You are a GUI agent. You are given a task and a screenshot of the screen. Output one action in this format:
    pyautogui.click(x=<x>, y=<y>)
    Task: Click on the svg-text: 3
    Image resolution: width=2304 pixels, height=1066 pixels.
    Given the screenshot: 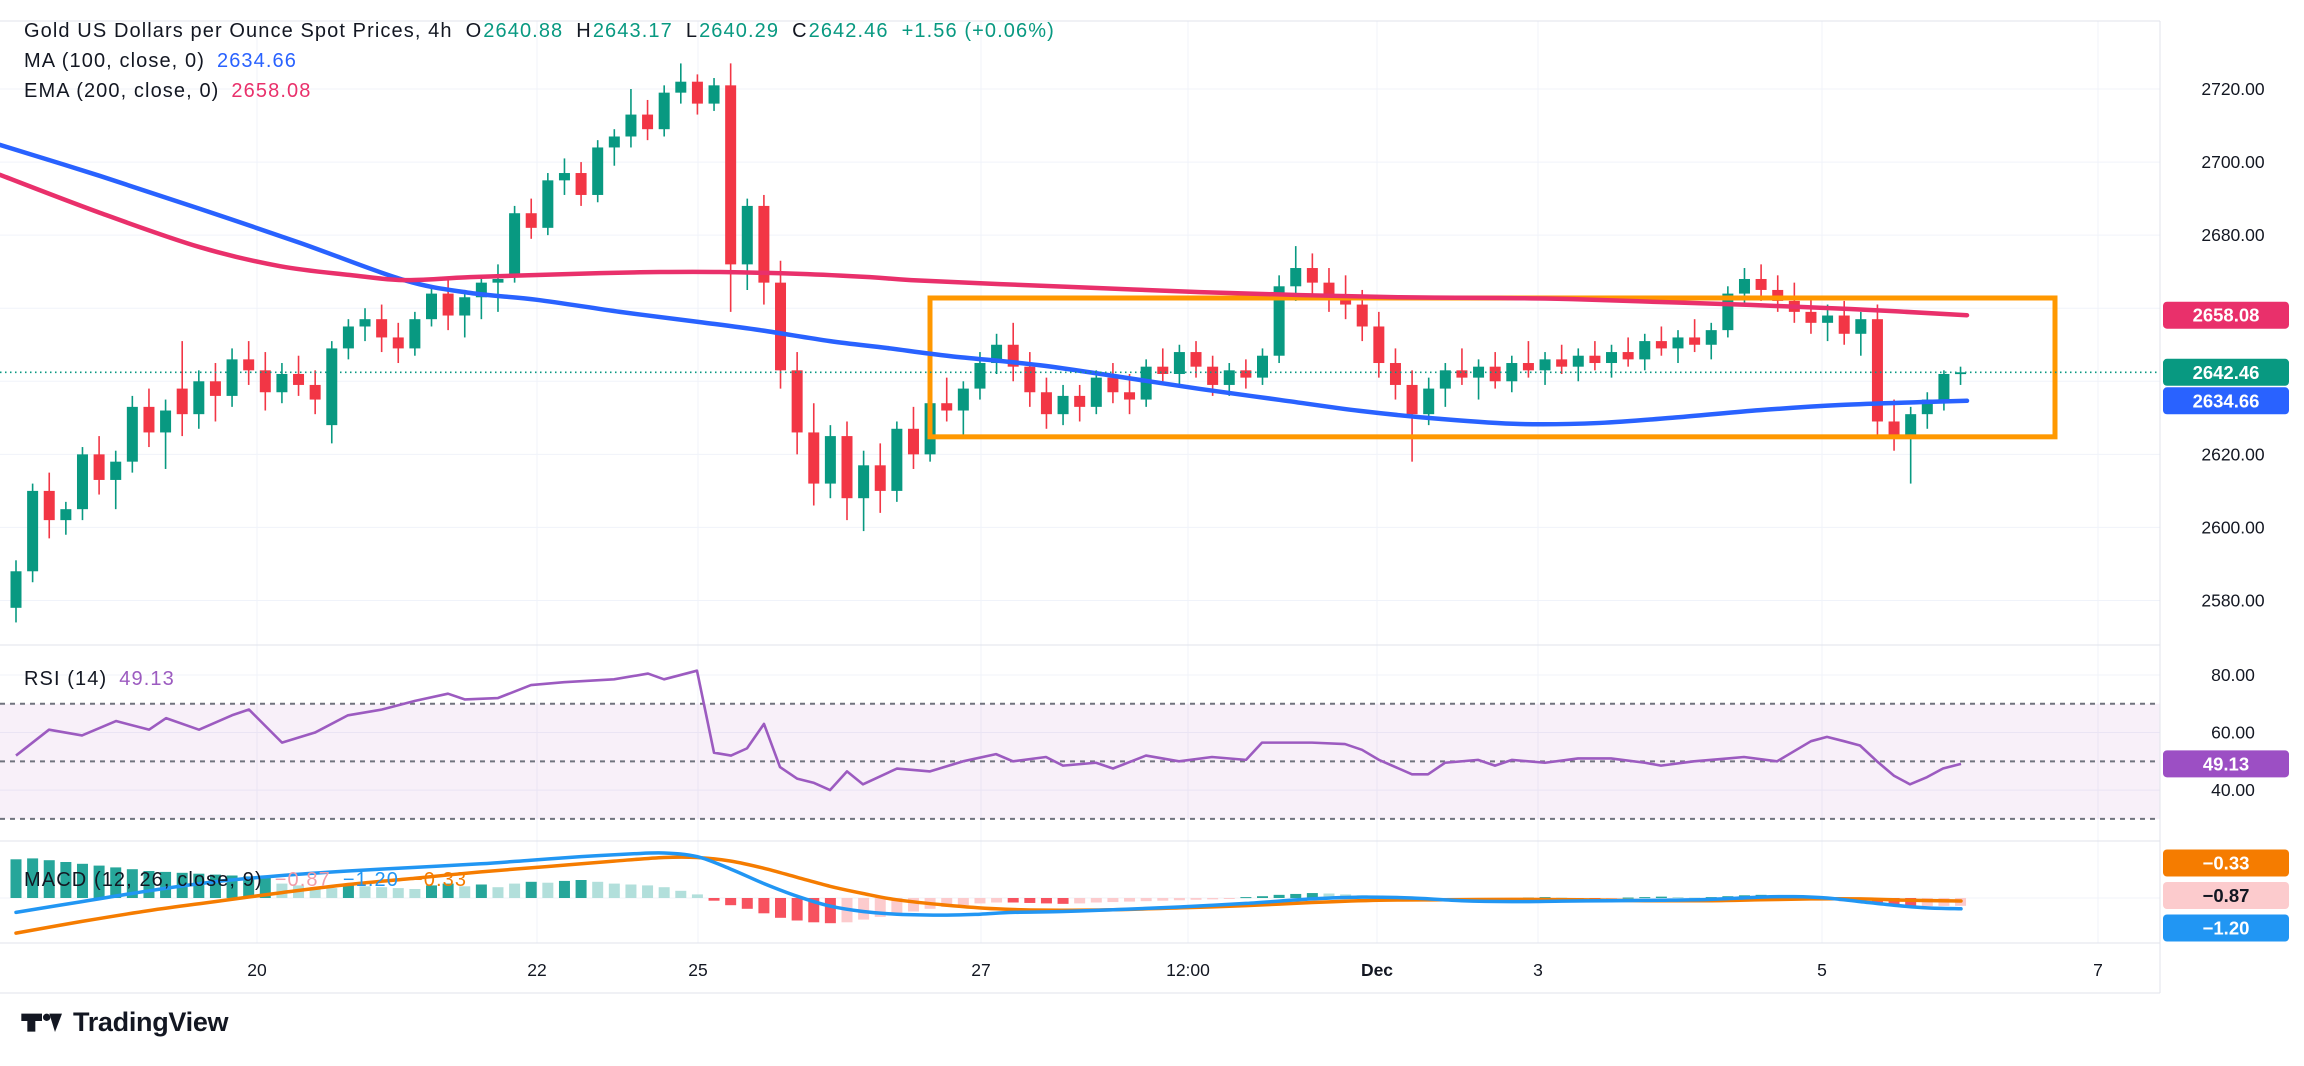 What is the action you would take?
    pyautogui.click(x=1538, y=970)
    